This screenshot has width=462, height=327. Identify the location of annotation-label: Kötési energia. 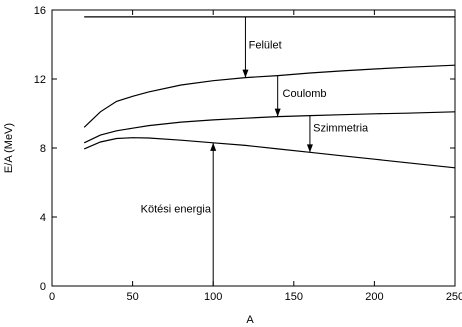
(176, 209).